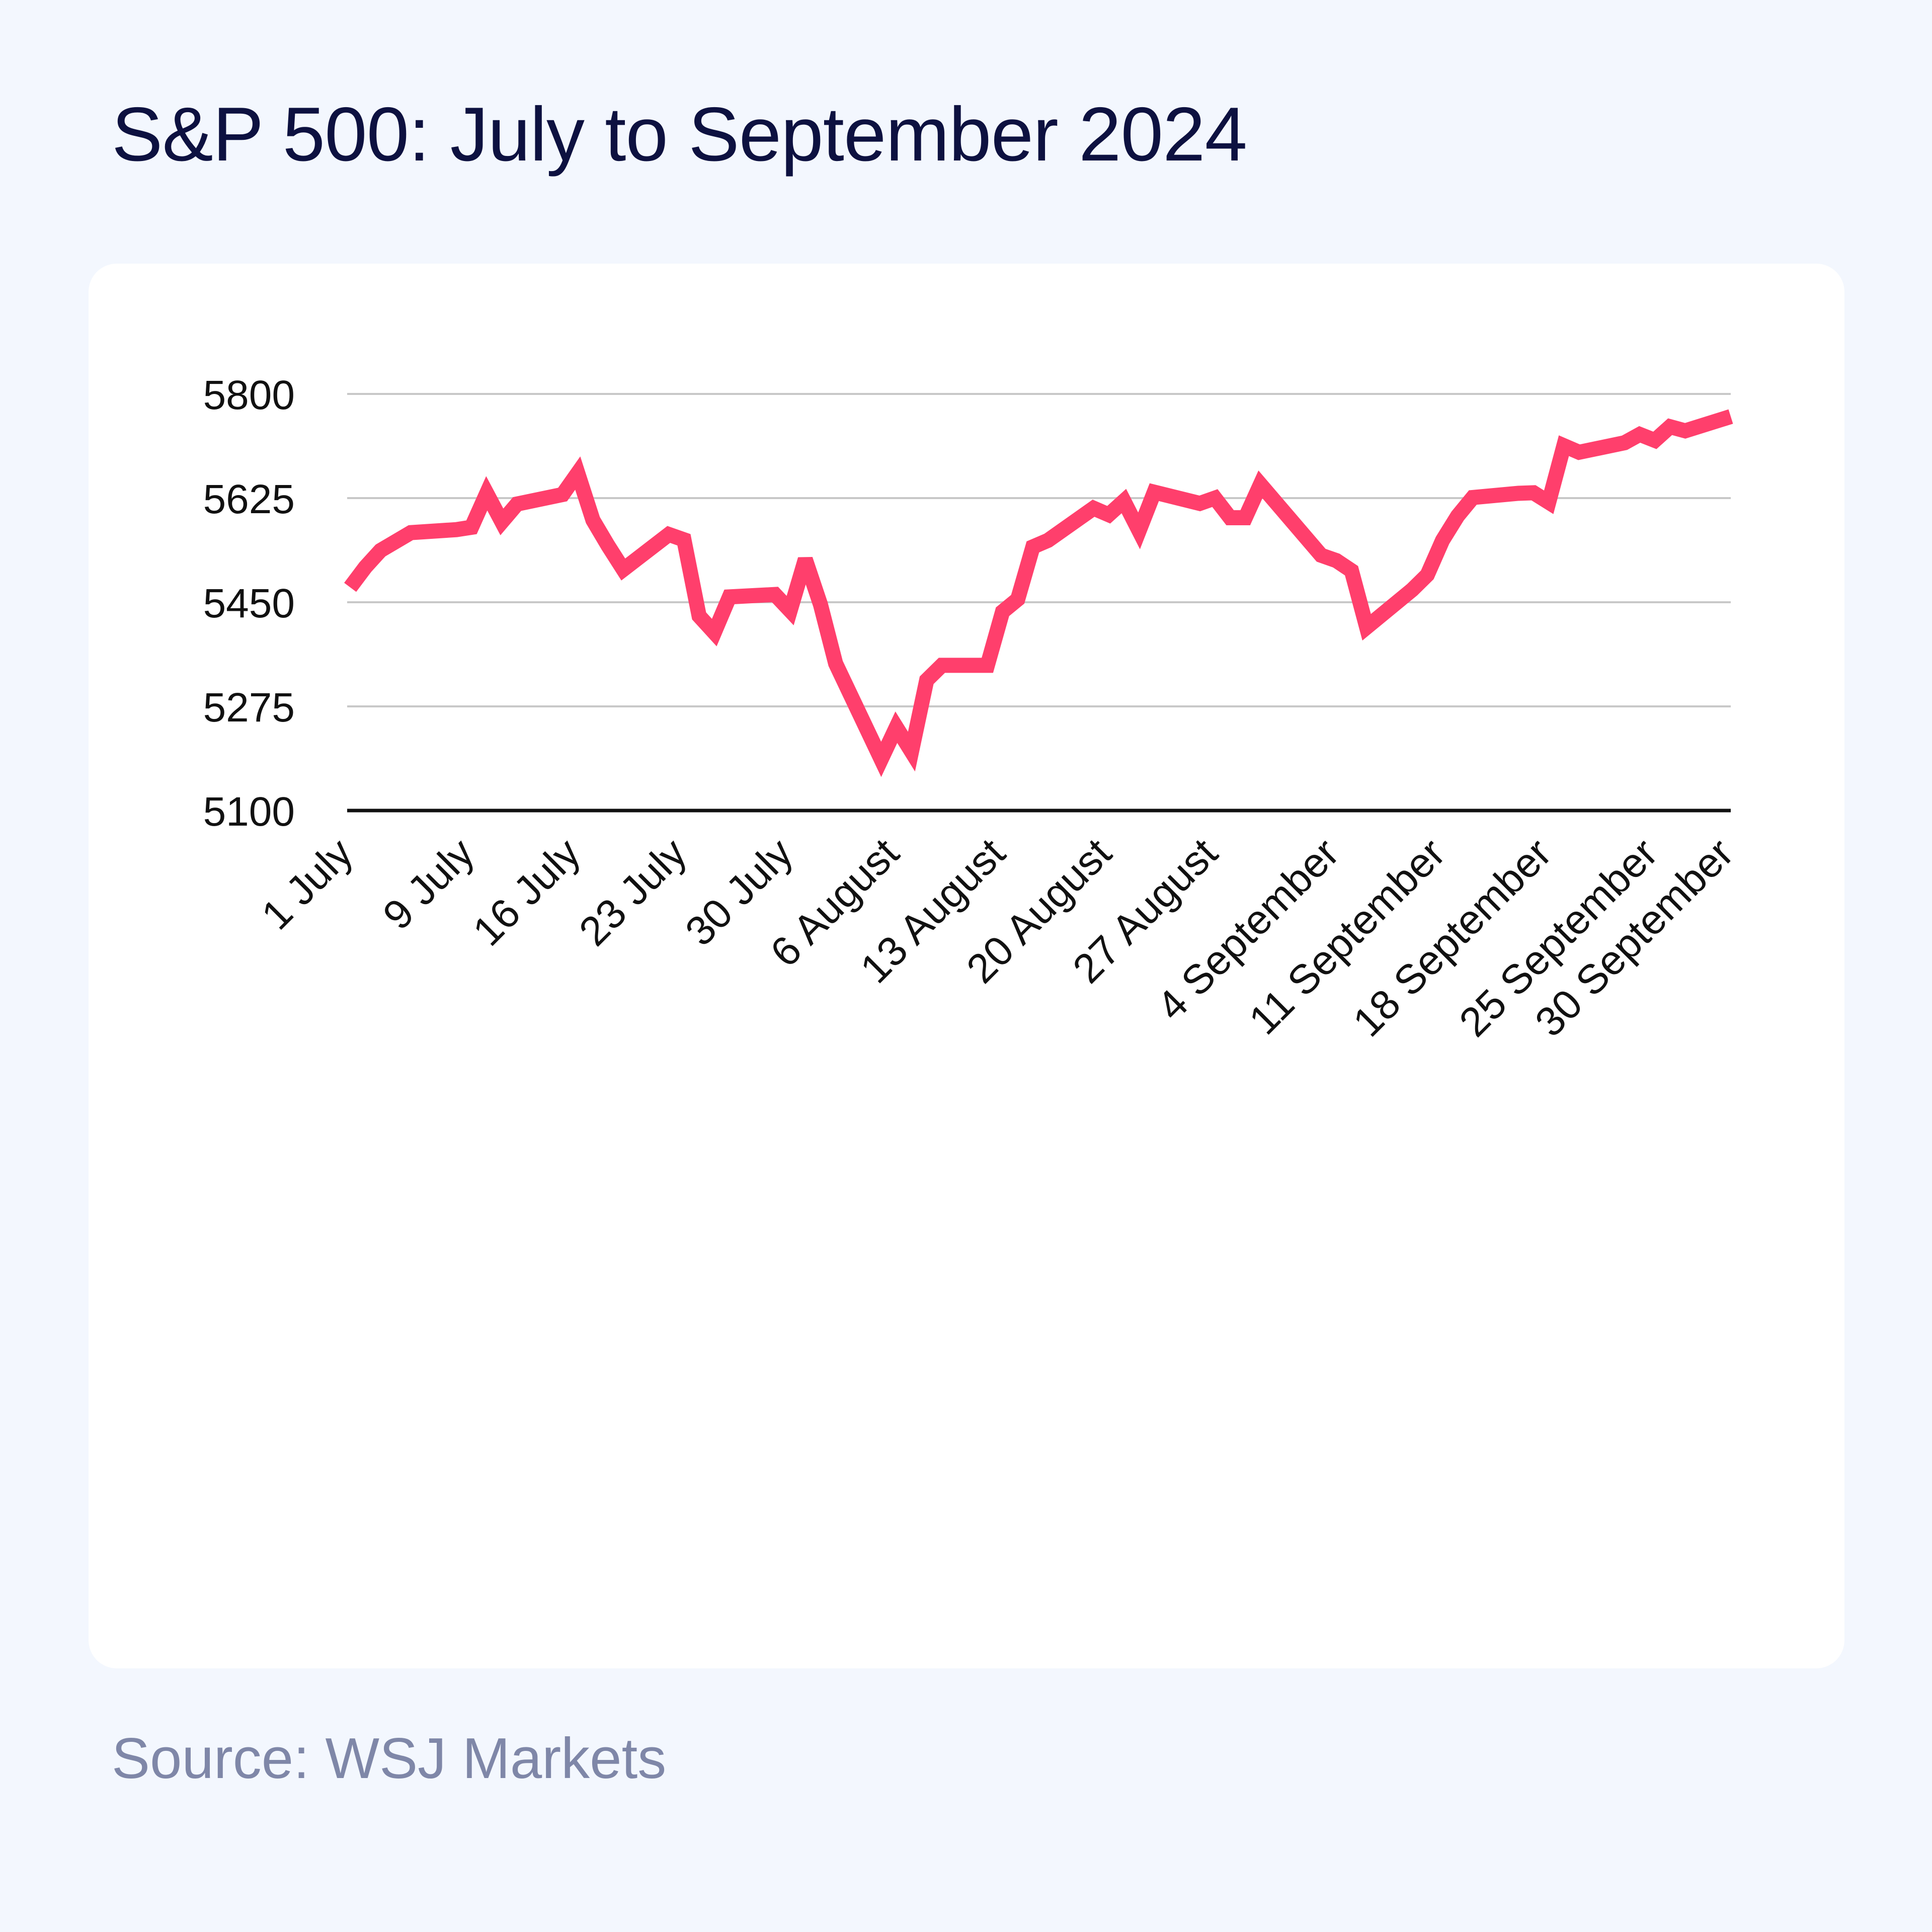 The image size is (1932, 1932). What do you see at coordinates (249, 812) in the screenshot?
I see `y-tick-label-5100: 5100` at bounding box center [249, 812].